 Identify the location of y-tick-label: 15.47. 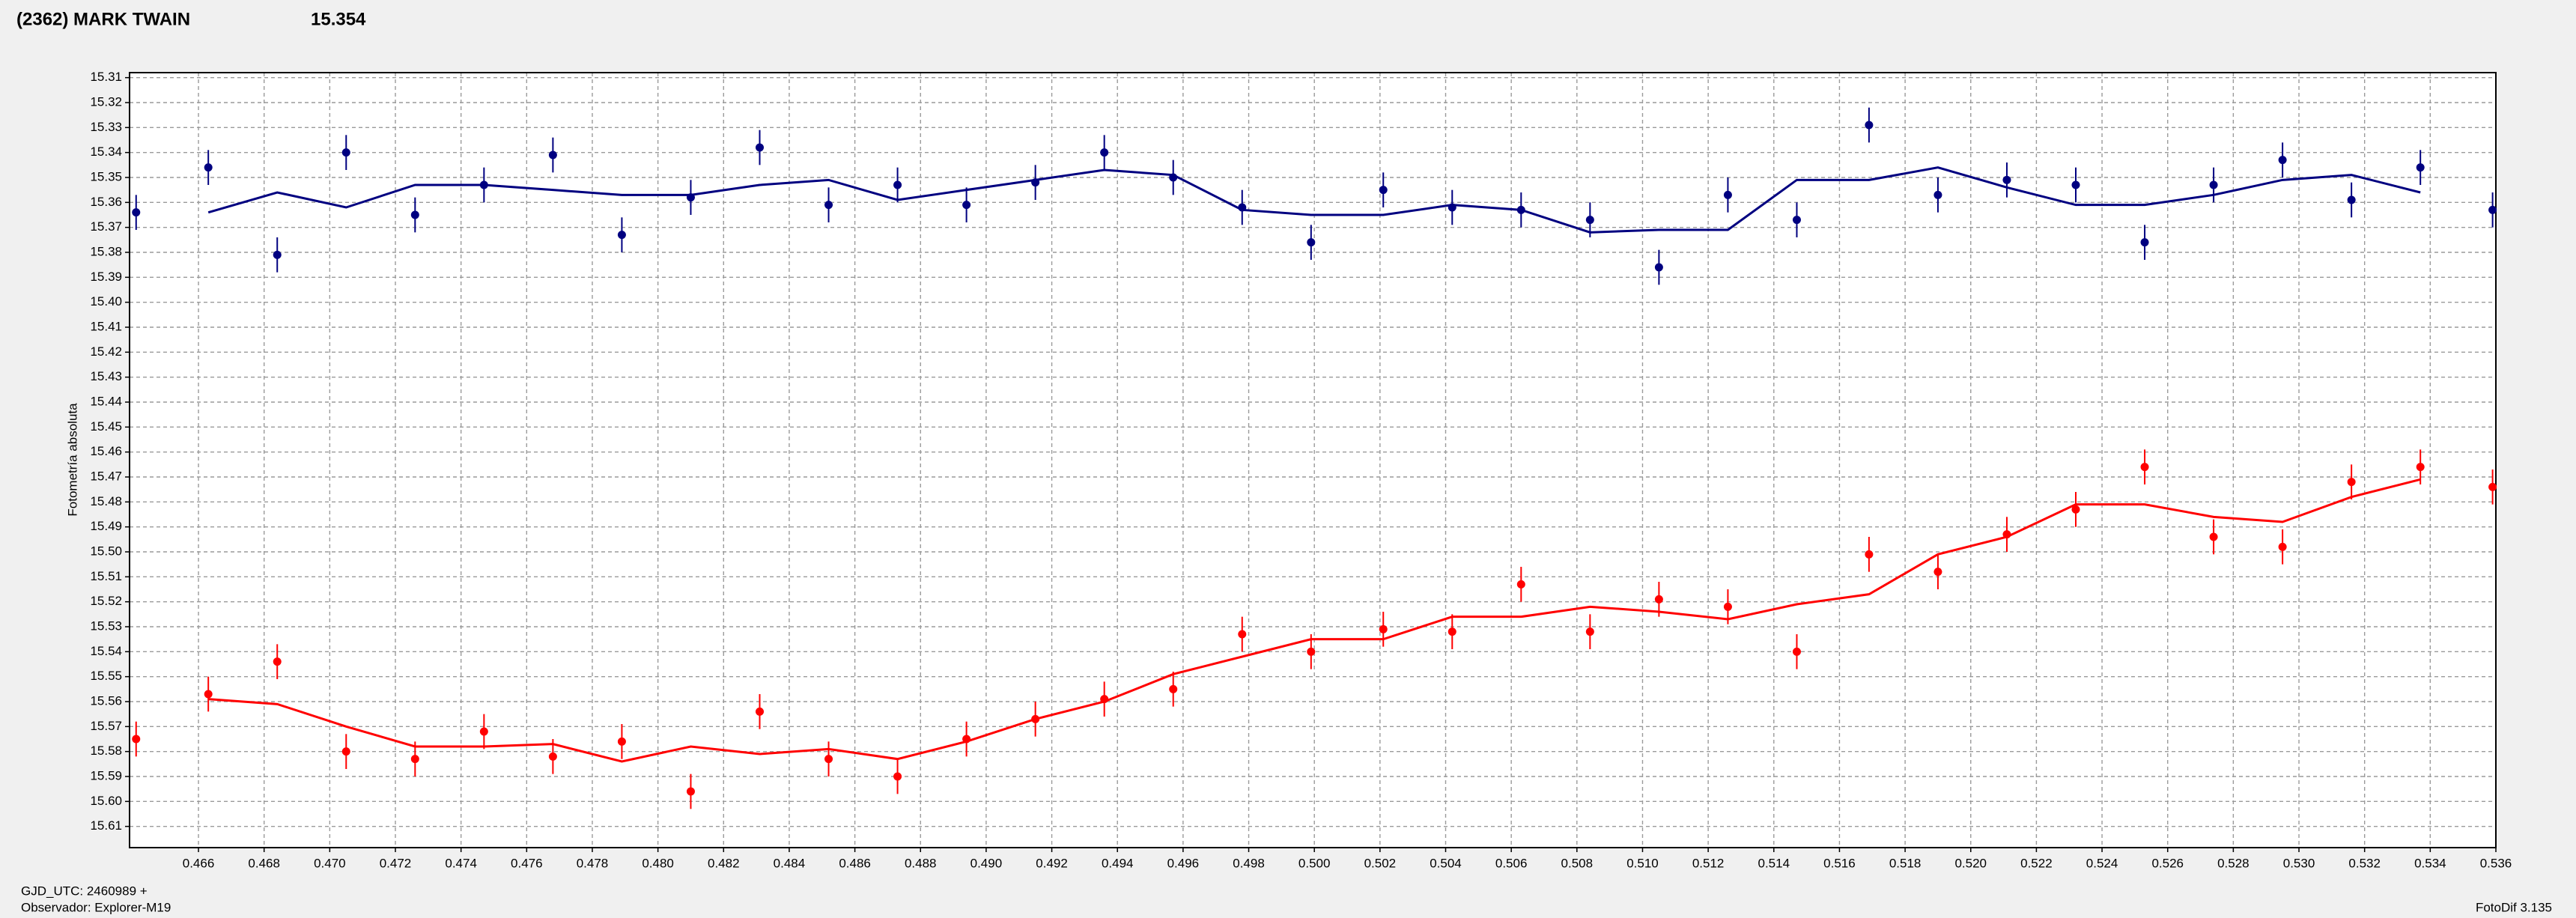
(106, 476).